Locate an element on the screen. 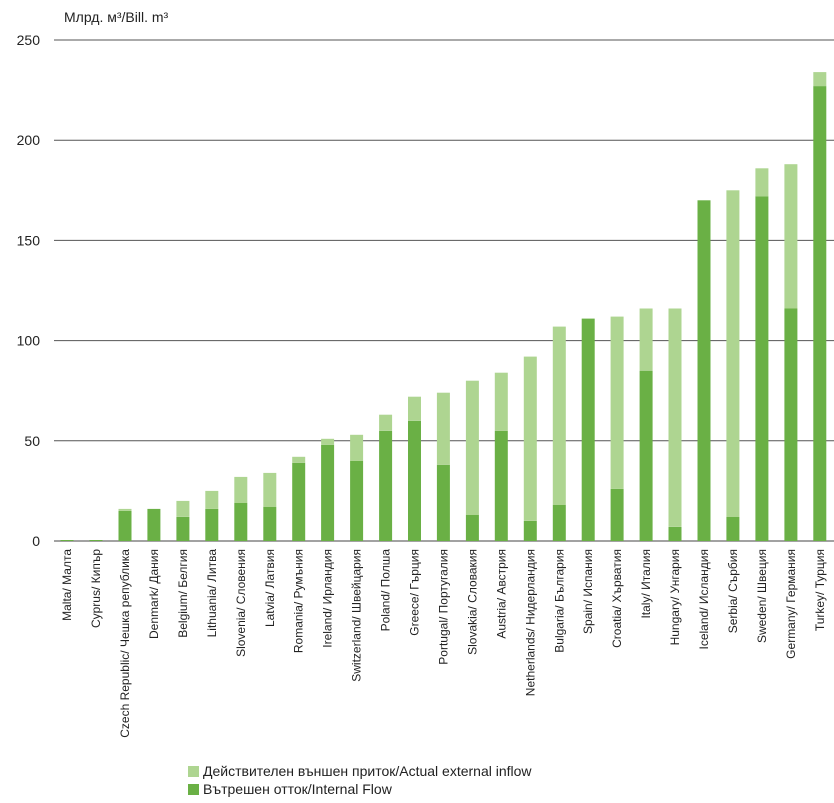 Image resolution: width=834 pixels, height=803 pixels. x-tick-label: Belgium/ Белгия is located at coordinates (183, 593).